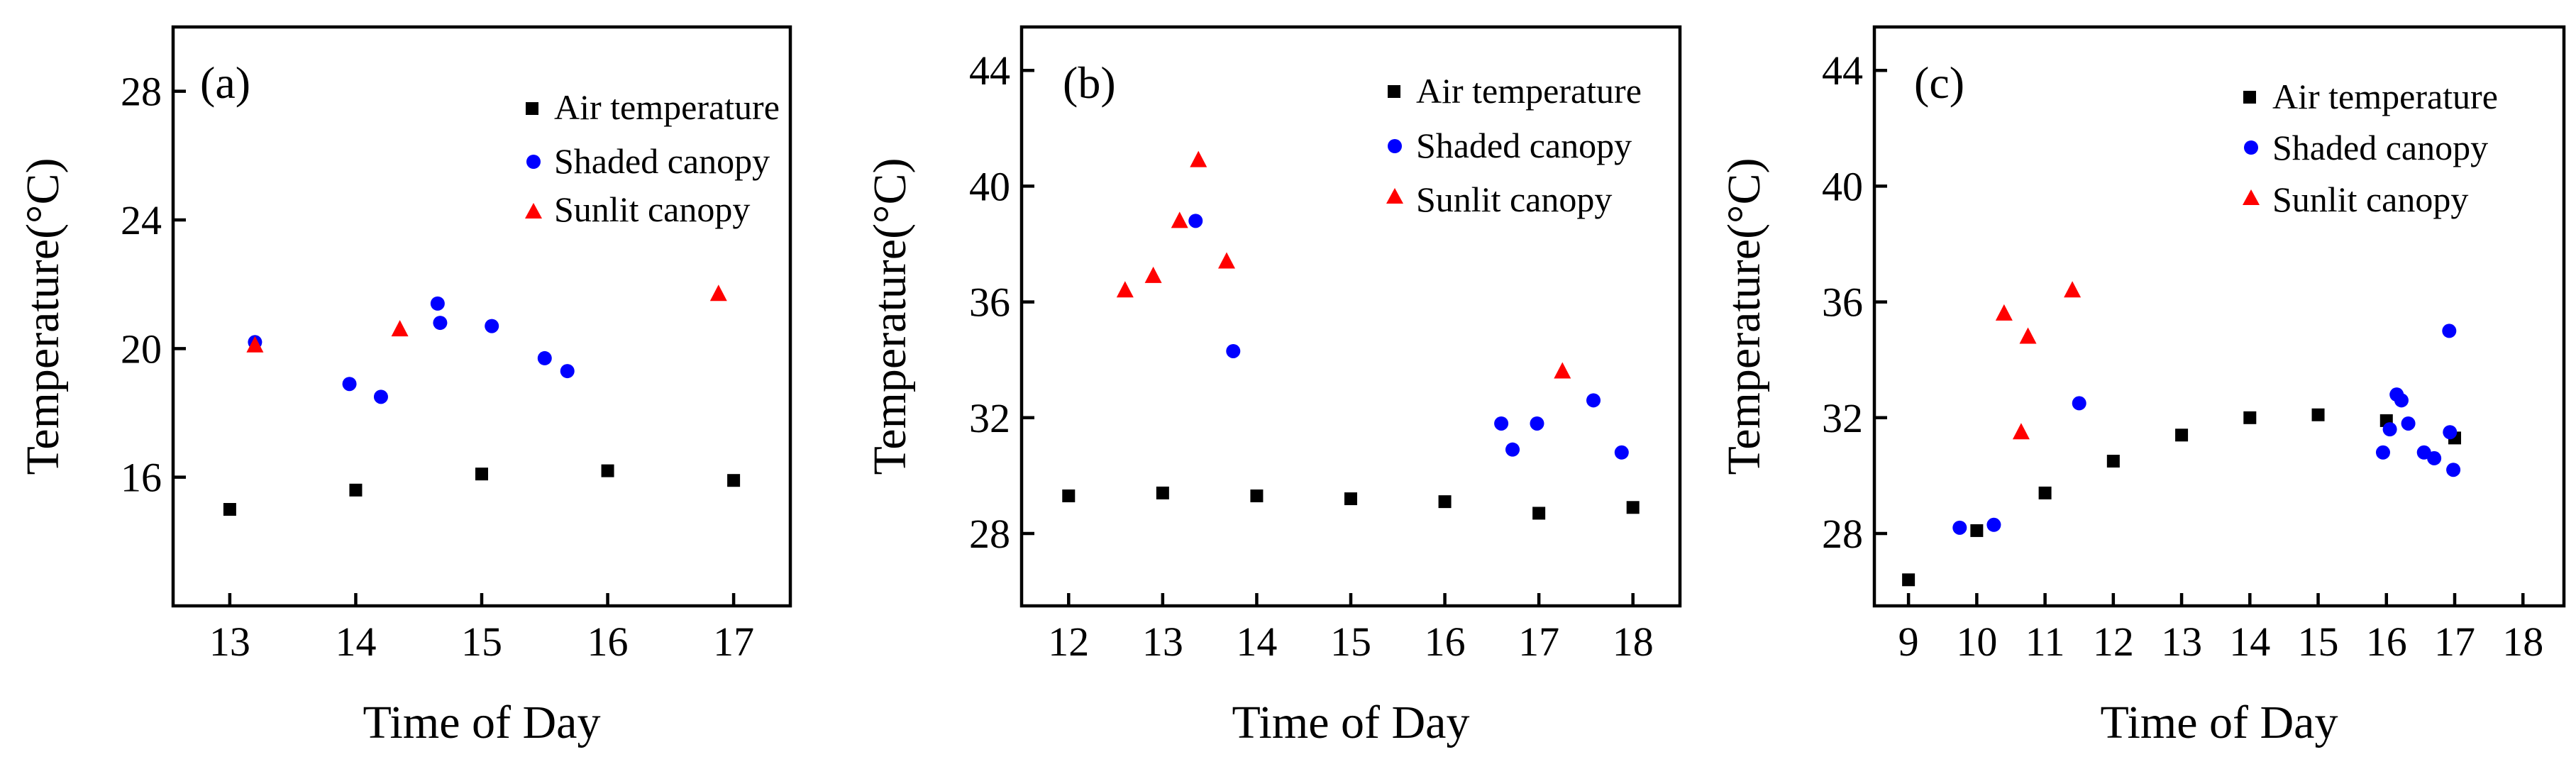 The height and width of the screenshot is (774, 2576). I want to click on x-axis-ticks: 9 10 11 12 13 14 15 16 17 18, so click(2220, 629).